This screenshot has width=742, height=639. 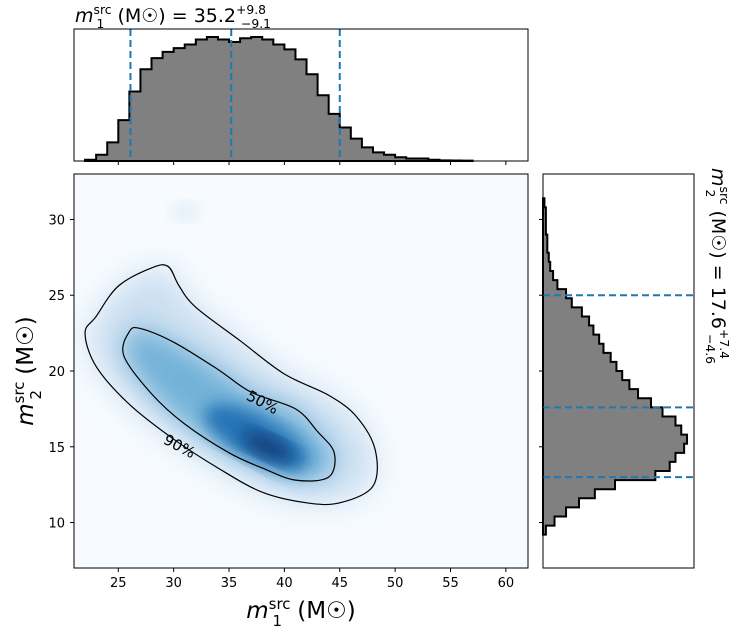 What do you see at coordinates (450, 583) in the screenshot?
I see `x-tick-label: 55` at bounding box center [450, 583].